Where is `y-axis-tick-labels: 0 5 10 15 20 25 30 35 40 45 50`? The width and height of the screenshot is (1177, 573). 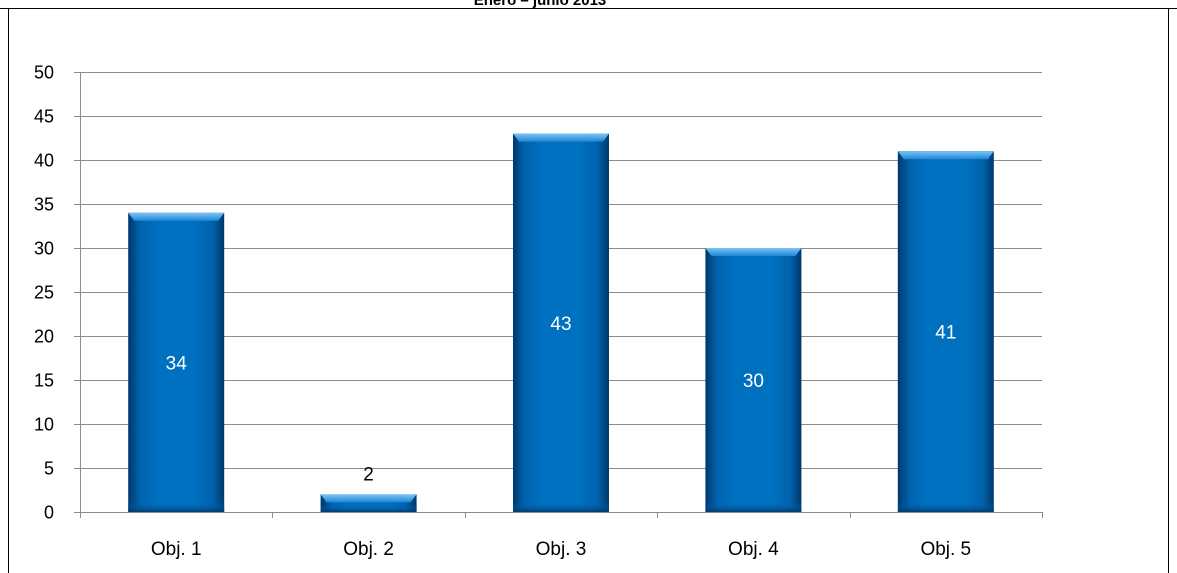
y-axis-tick-labels: 0 5 10 15 20 25 30 35 40 45 50 is located at coordinates (44, 293).